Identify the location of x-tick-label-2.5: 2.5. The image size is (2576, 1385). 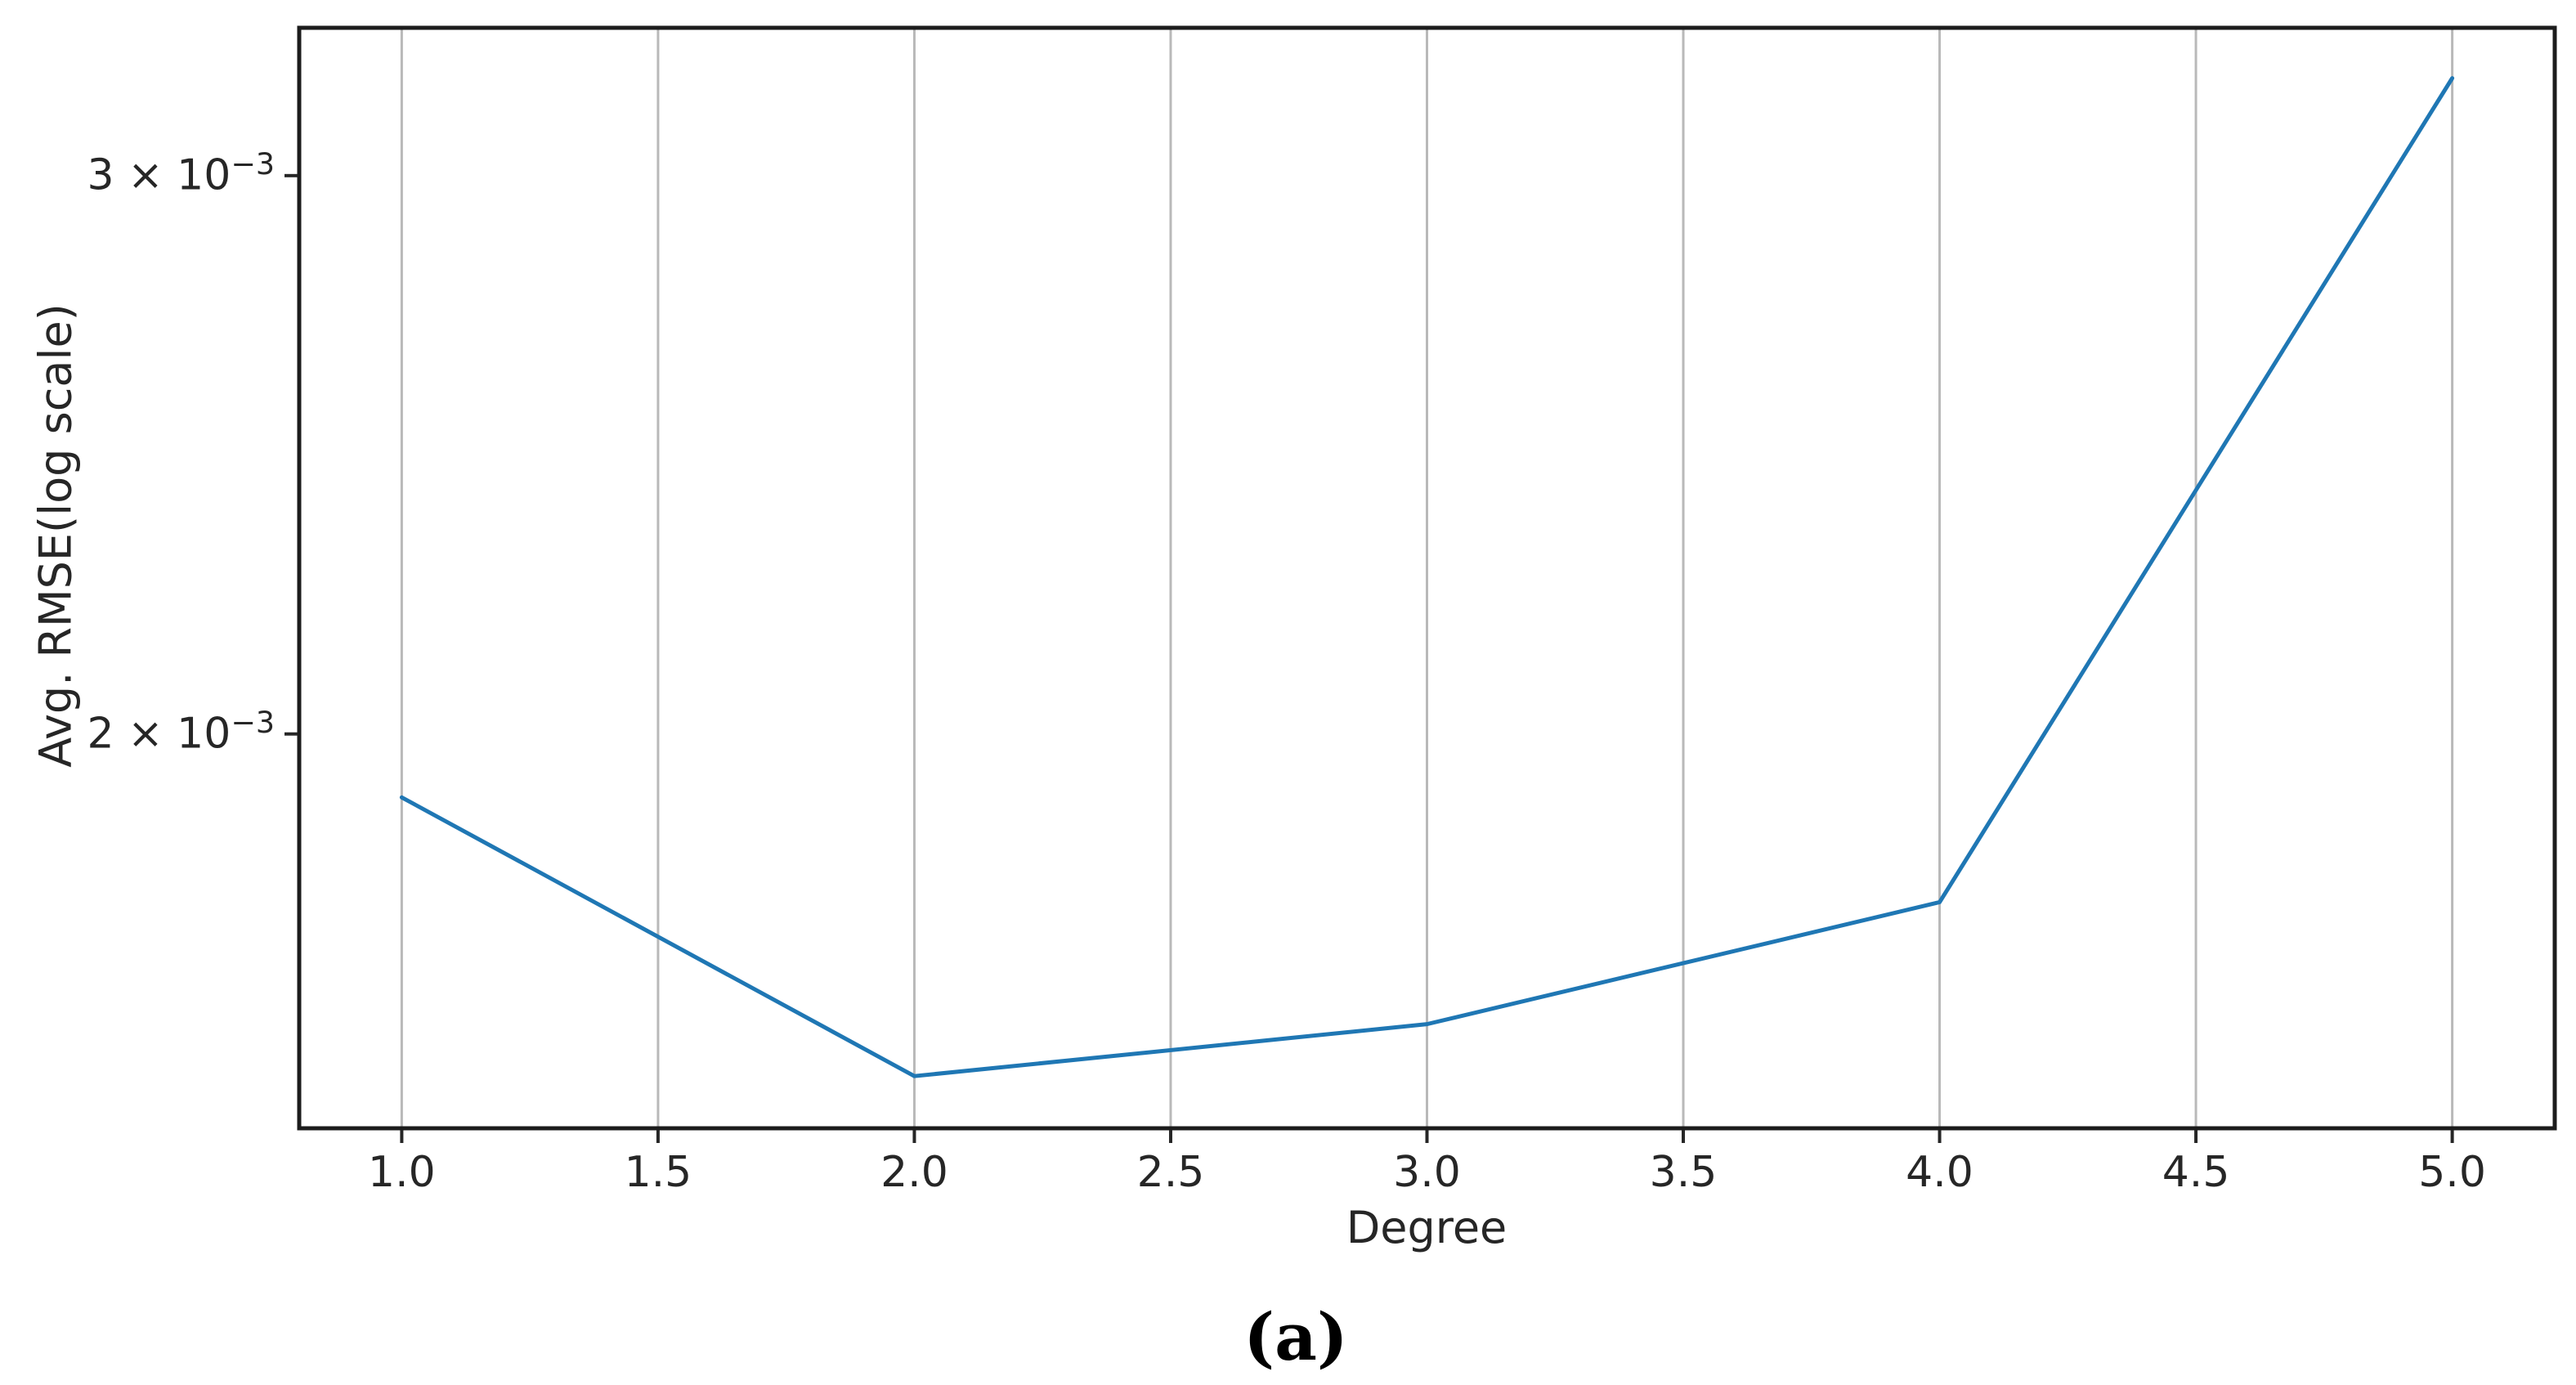
(1170, 1173).